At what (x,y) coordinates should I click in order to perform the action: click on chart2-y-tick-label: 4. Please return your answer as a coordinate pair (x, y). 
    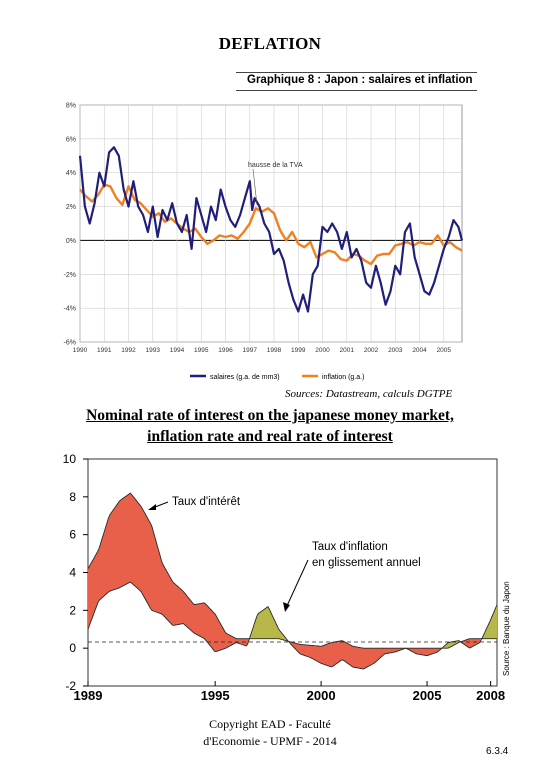
    Looking at the image, I should click on (72, 573).